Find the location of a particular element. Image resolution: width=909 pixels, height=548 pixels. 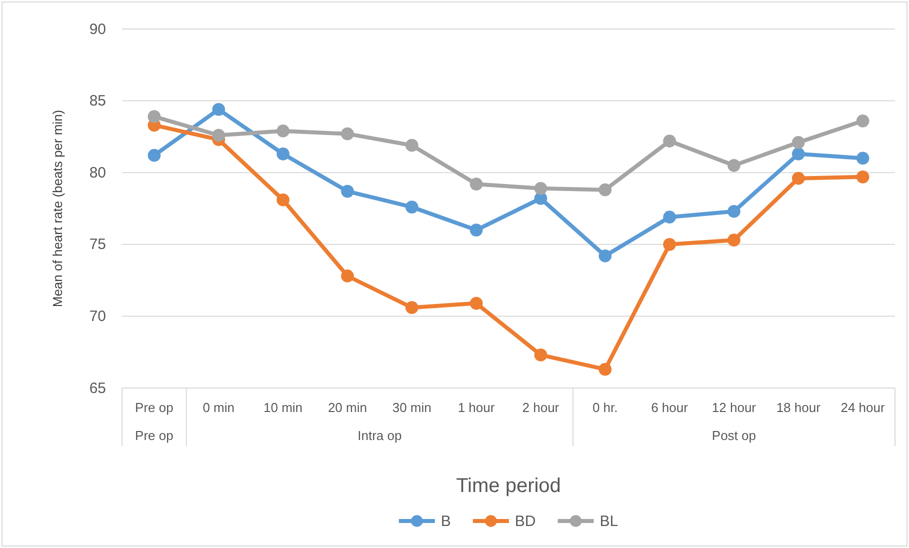

legend-label: B is located at coordinates (445, 521).